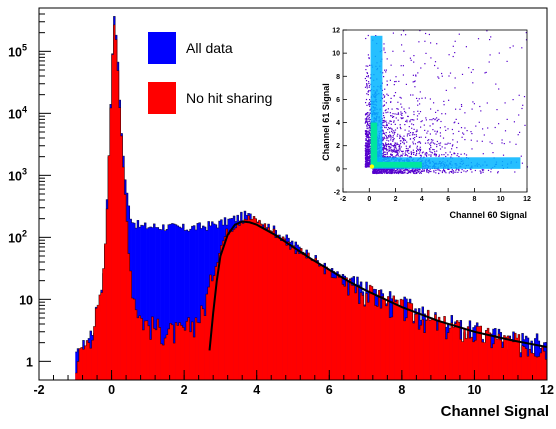 Image resolution: width=556 pixels, height=429 pixels. Describe the element at coordinates (210, 73) in the screenshot. I see `legend: All data No hit sharing` at that location.